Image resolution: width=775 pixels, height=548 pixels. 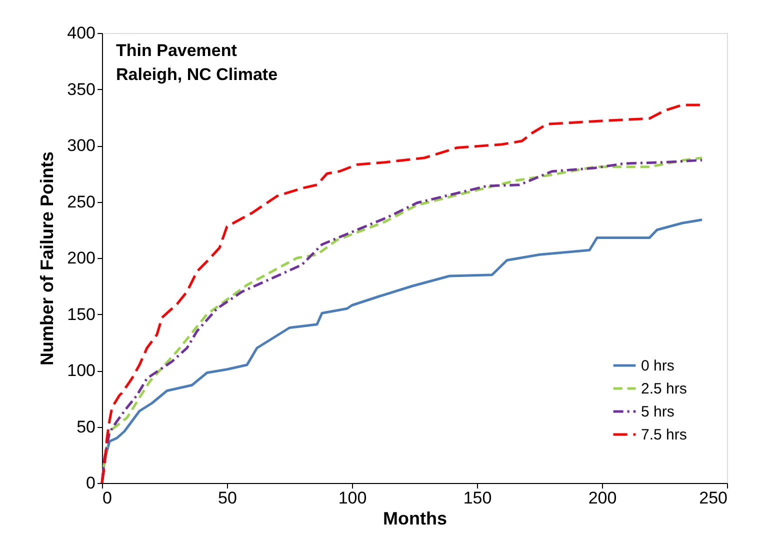 What do you see at coordinates (107, 498) in the screenshot?
I see `x-tick-label: 0` at bounding box center [107, 498].